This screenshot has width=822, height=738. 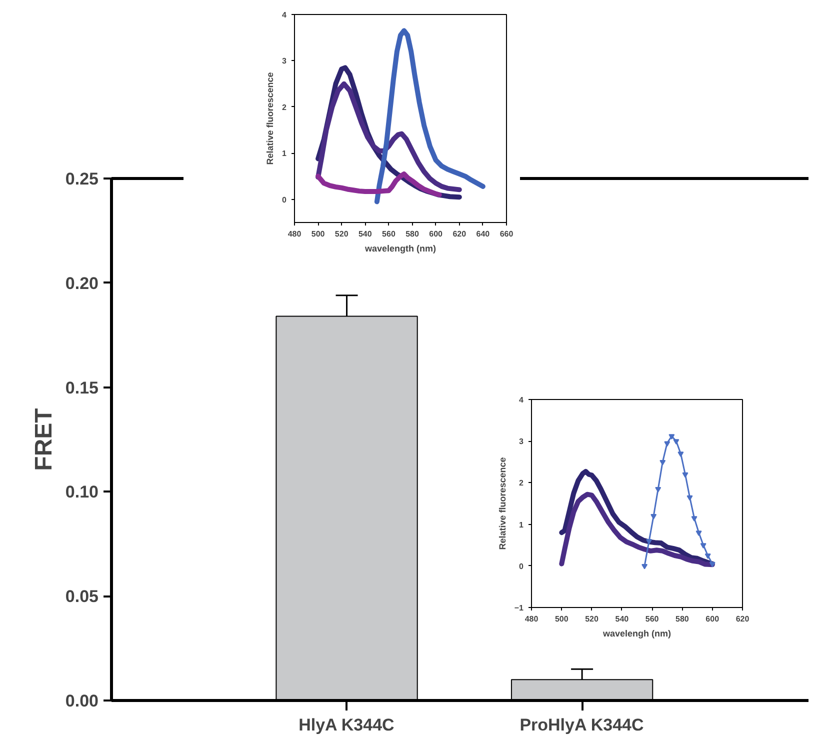 What do you see at coordinates (519, 608) in the screenshot?
I see `y-tick-label: −1` at bounding box center [519, 608].